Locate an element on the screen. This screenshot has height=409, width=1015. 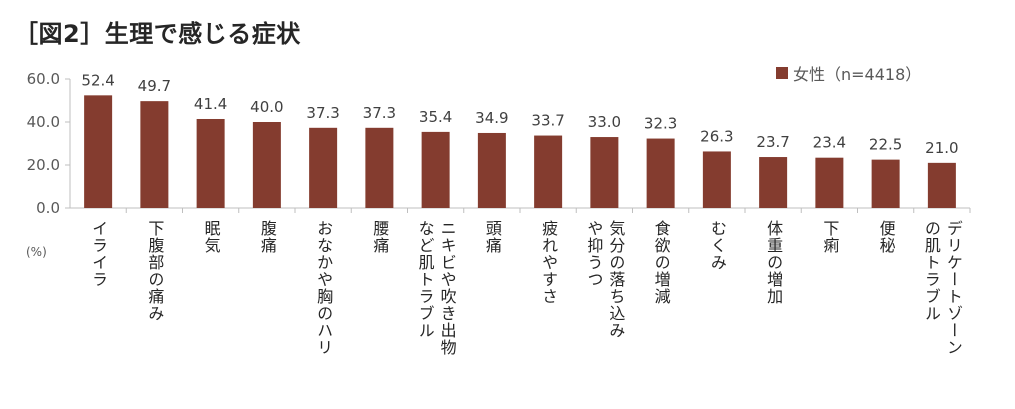
data-label: 22.5 is located at coordinates (885, 145).